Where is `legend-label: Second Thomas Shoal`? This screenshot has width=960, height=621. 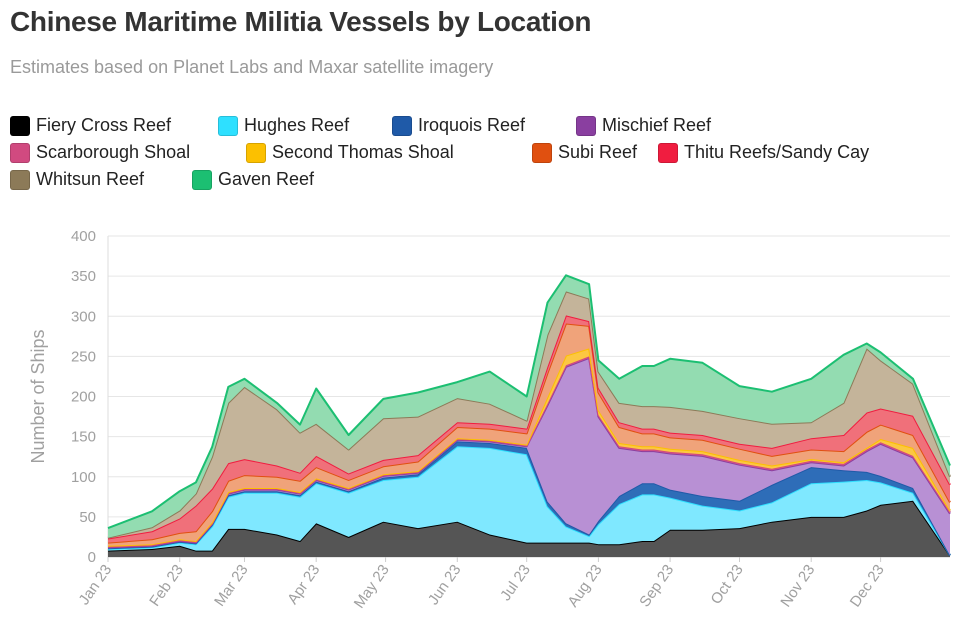
legend-label: Second Thomas Shoal is located at coordinates (363, 152).